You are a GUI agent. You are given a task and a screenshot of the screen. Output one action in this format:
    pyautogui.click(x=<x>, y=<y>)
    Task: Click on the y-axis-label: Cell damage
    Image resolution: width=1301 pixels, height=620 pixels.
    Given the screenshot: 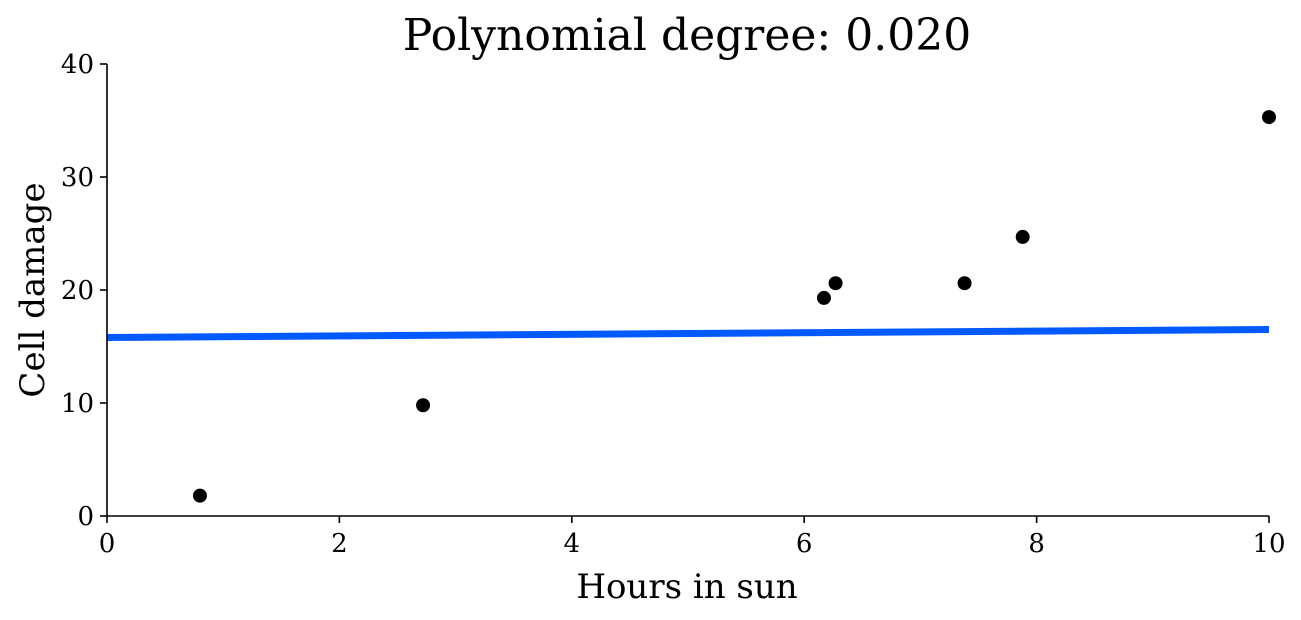 What is the action you would take?
    pyautogui.click(x=33, y=289)
    